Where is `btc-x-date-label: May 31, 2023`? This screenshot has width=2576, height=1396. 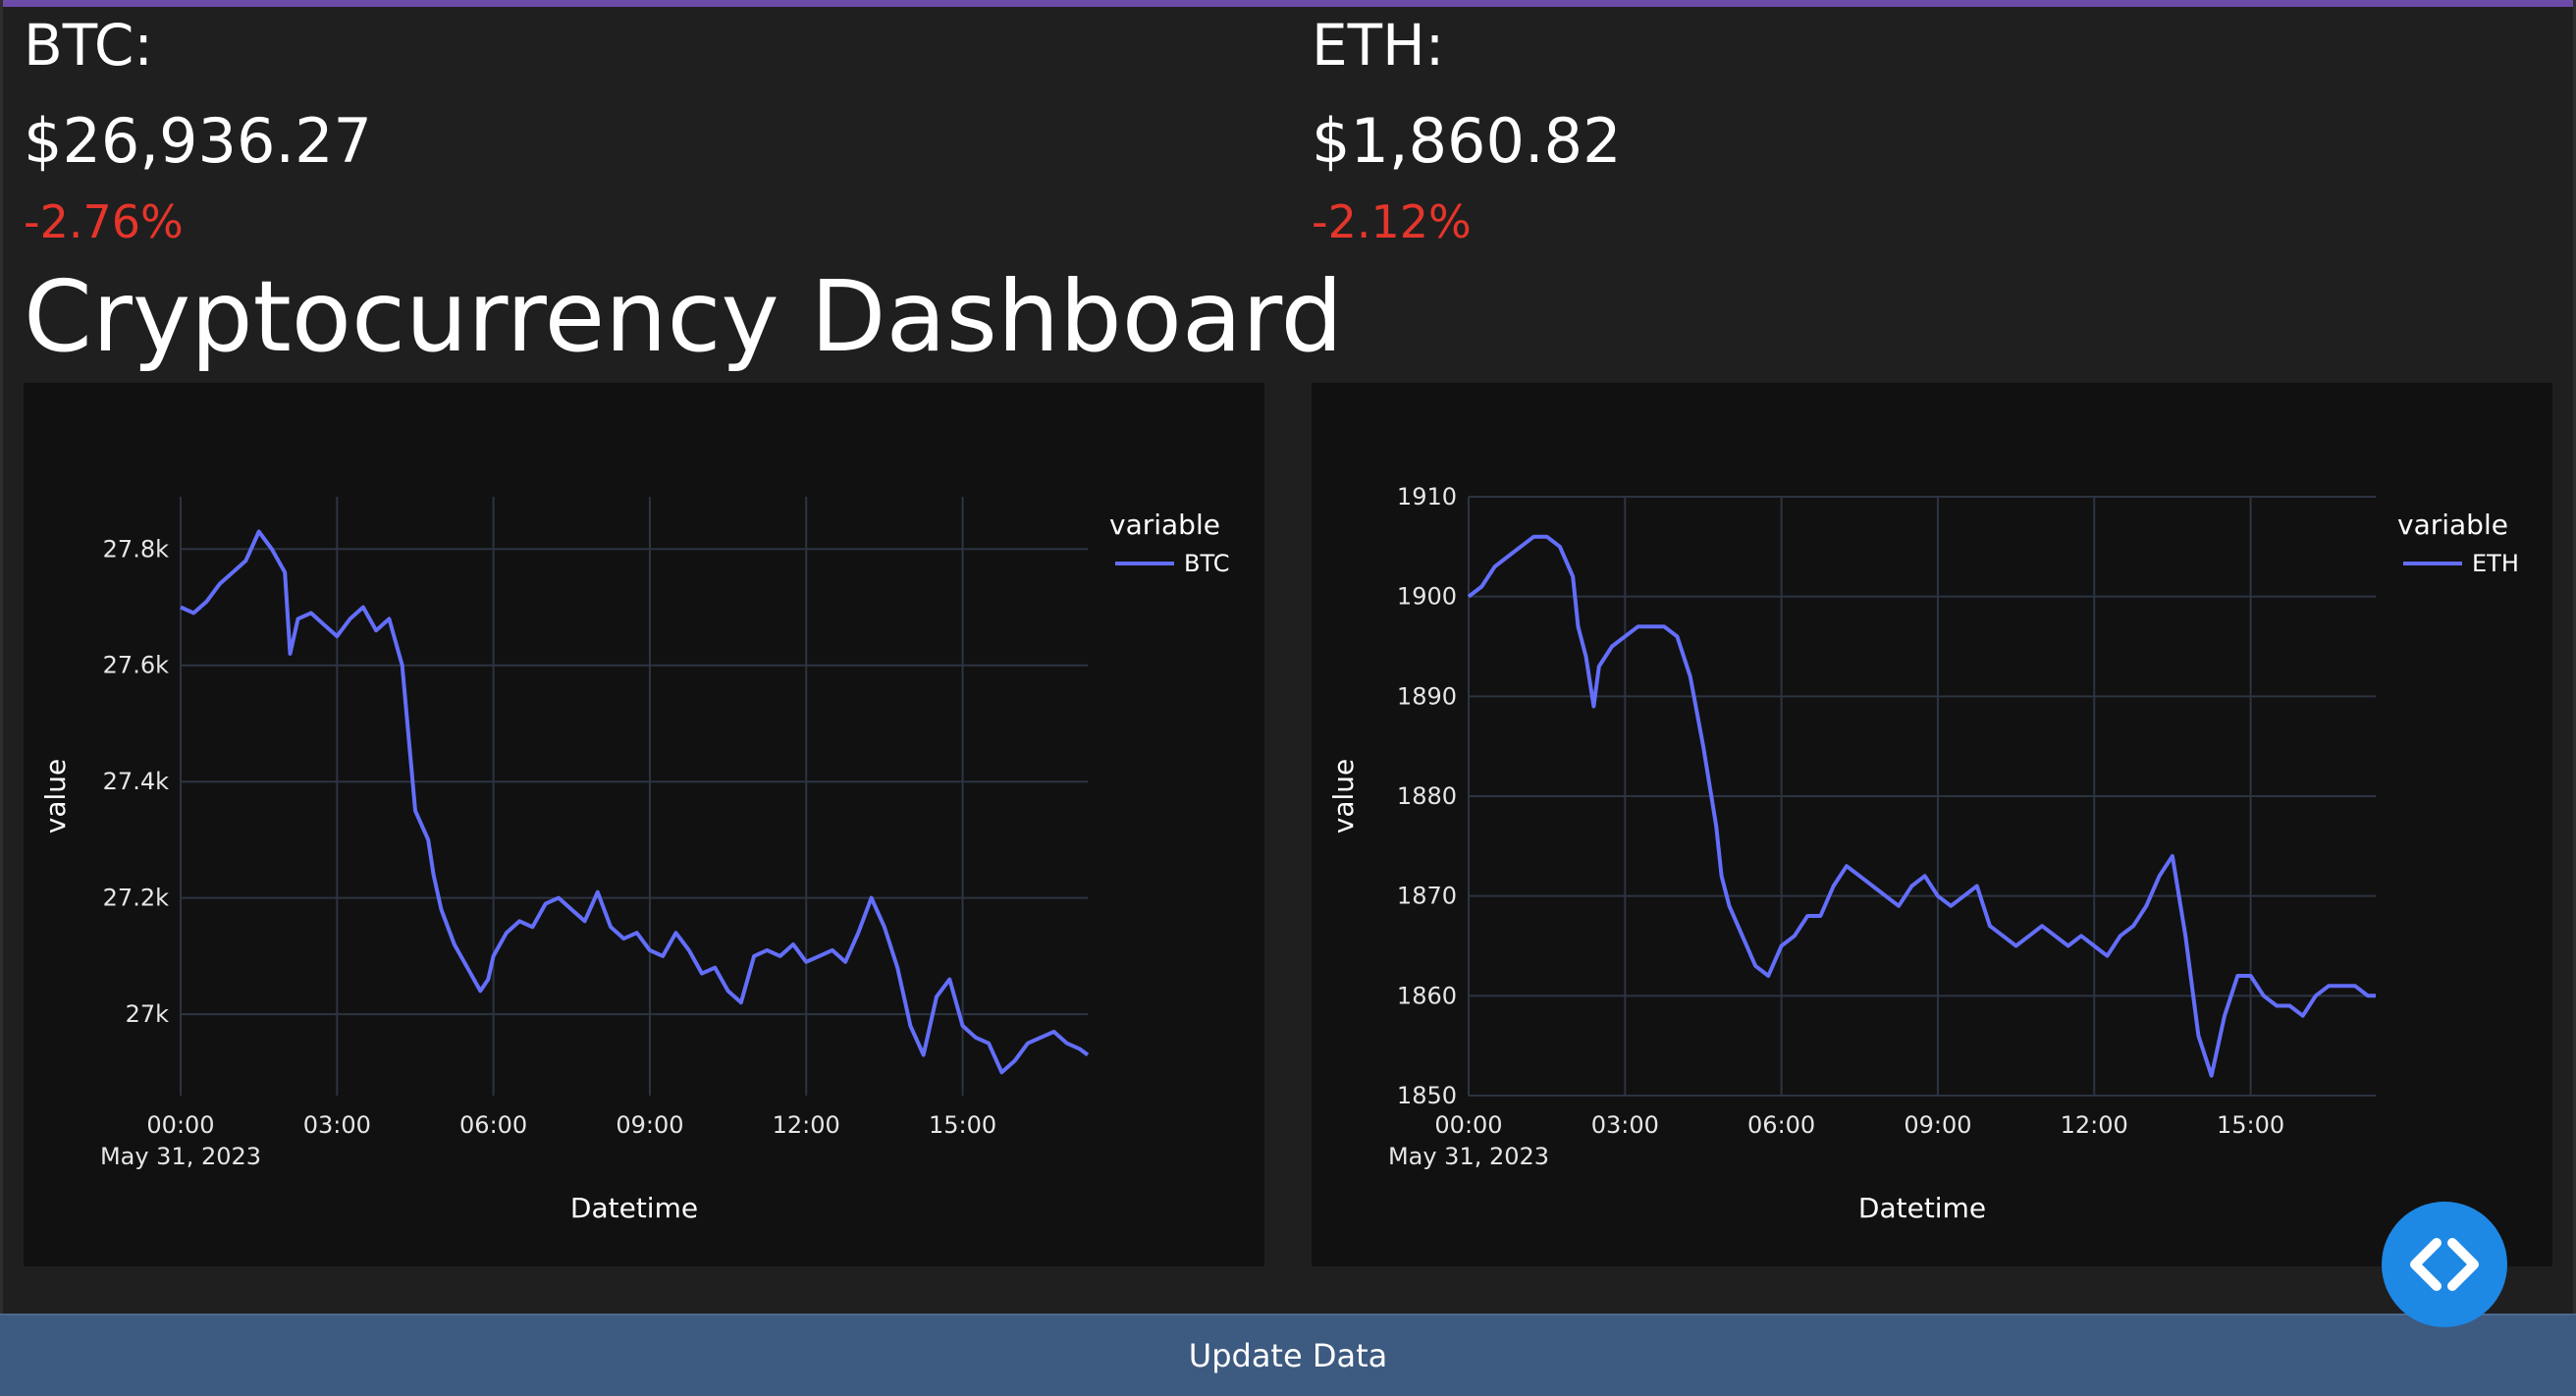 btc-x-date-label: May 31, 2023 is located at coordinates (180, 1156).